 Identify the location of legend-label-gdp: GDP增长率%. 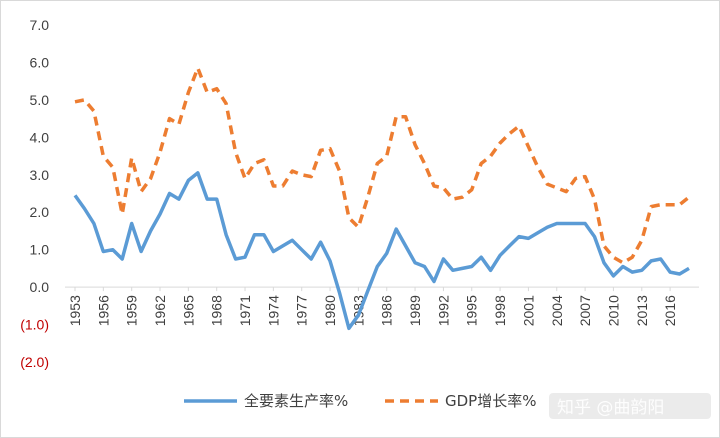
(490, 401).